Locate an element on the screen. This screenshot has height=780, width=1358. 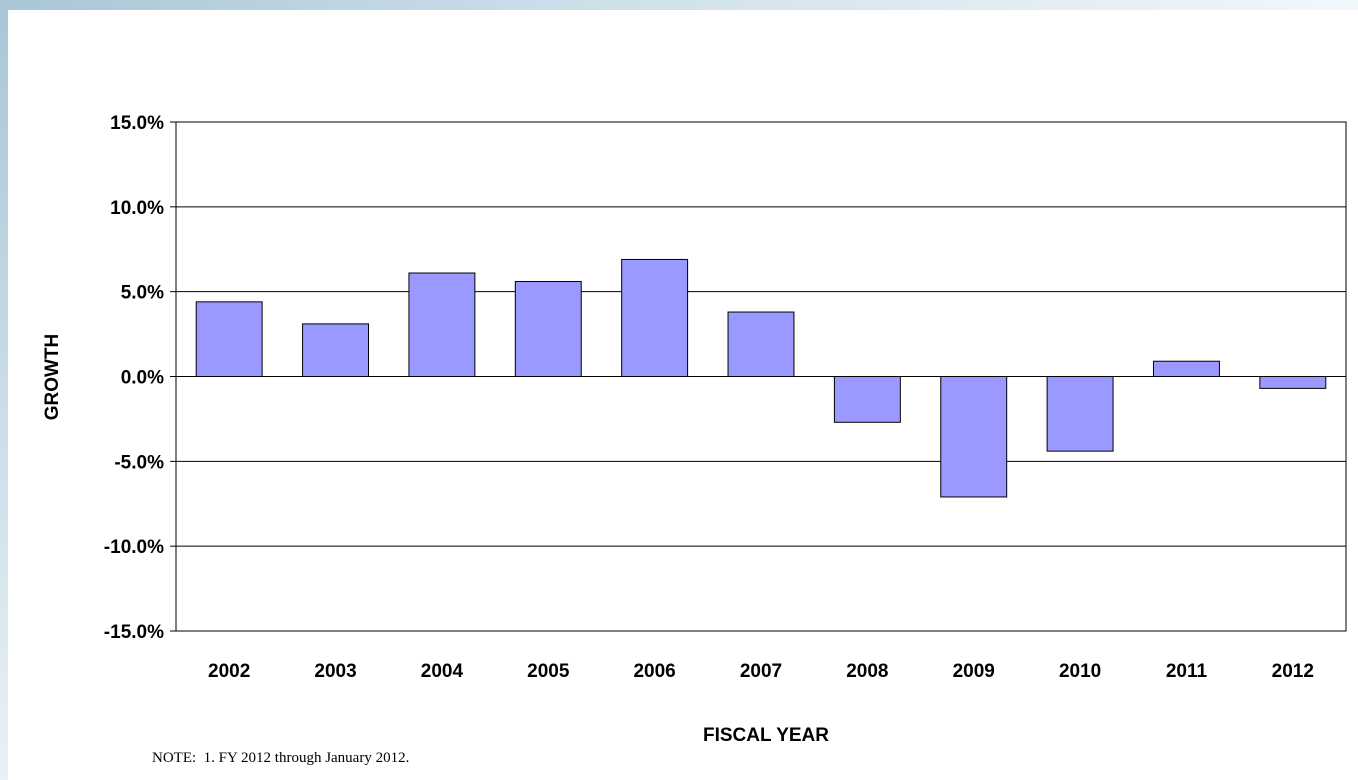
y-tick-label: -15.0% is located at coordinates (134, 632).